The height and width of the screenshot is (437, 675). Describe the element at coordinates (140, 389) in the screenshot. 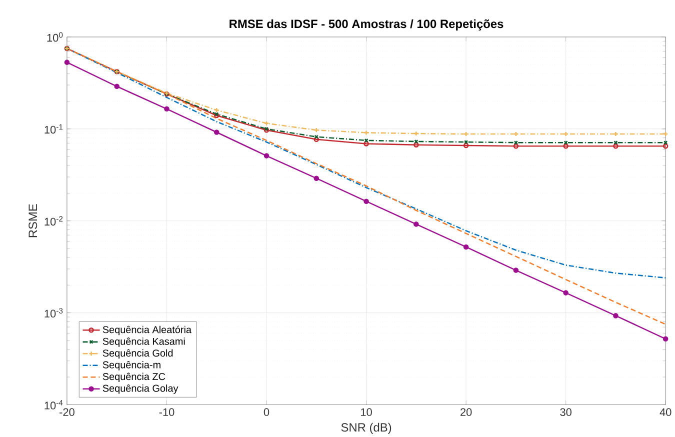

I see `legend-label: Sequência Golay` at that location.